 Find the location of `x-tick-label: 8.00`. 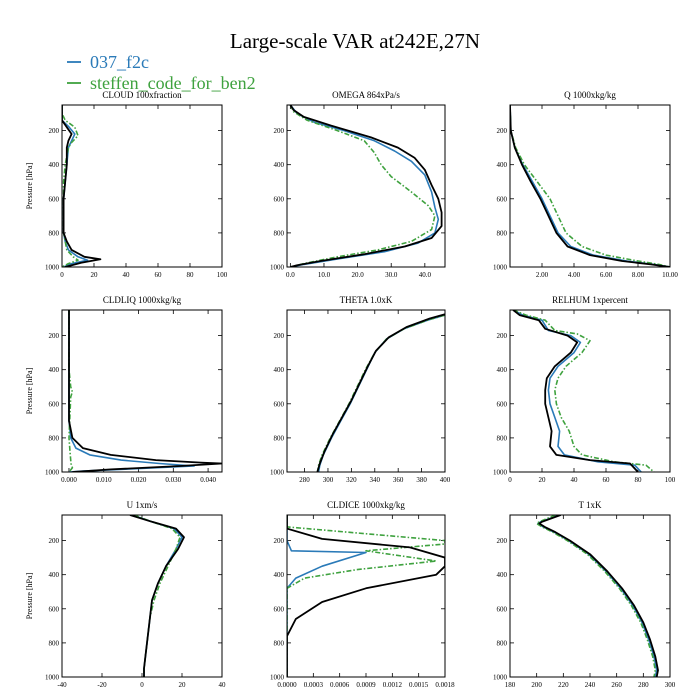

x-tick-label: 8.00 is located at coordinates (638, 275).